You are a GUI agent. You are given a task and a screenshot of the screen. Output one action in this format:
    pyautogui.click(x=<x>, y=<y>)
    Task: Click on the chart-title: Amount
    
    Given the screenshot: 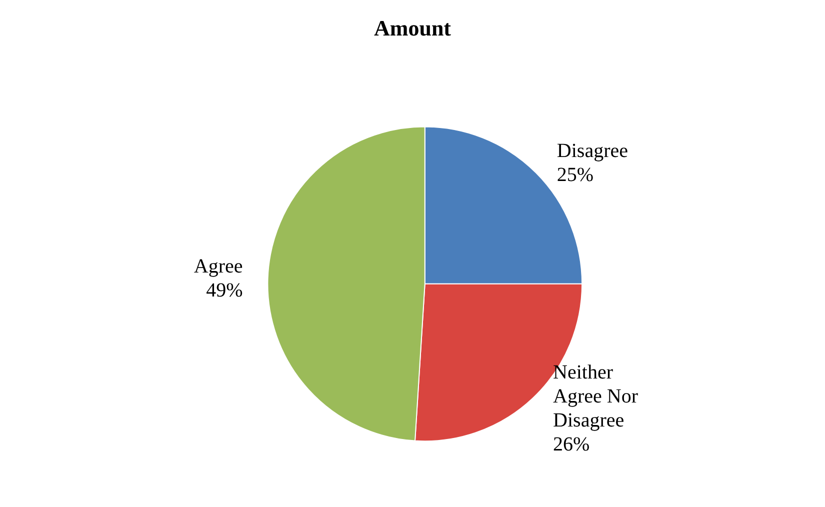 What is the action you would take?
    pyautogui.click(x=413, y=28)
    